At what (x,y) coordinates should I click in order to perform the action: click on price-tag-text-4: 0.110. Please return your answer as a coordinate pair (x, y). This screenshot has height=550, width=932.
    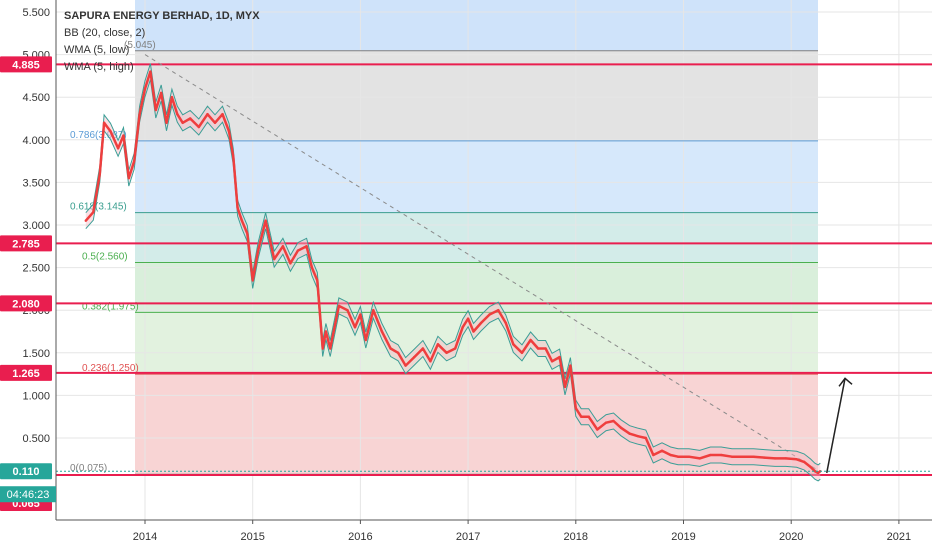
    Looking at the image, I should click on (26, 472).